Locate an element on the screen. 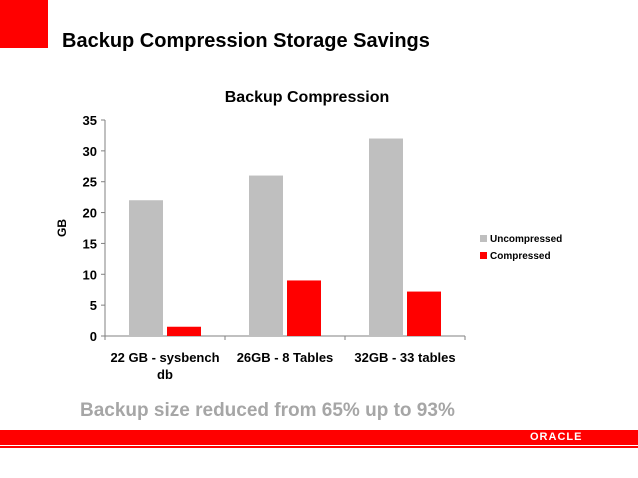 Image resolution: width=638 pixels, height=478 pixels. legend-label-compressed: Compressed is located at coordinates (520, 256).